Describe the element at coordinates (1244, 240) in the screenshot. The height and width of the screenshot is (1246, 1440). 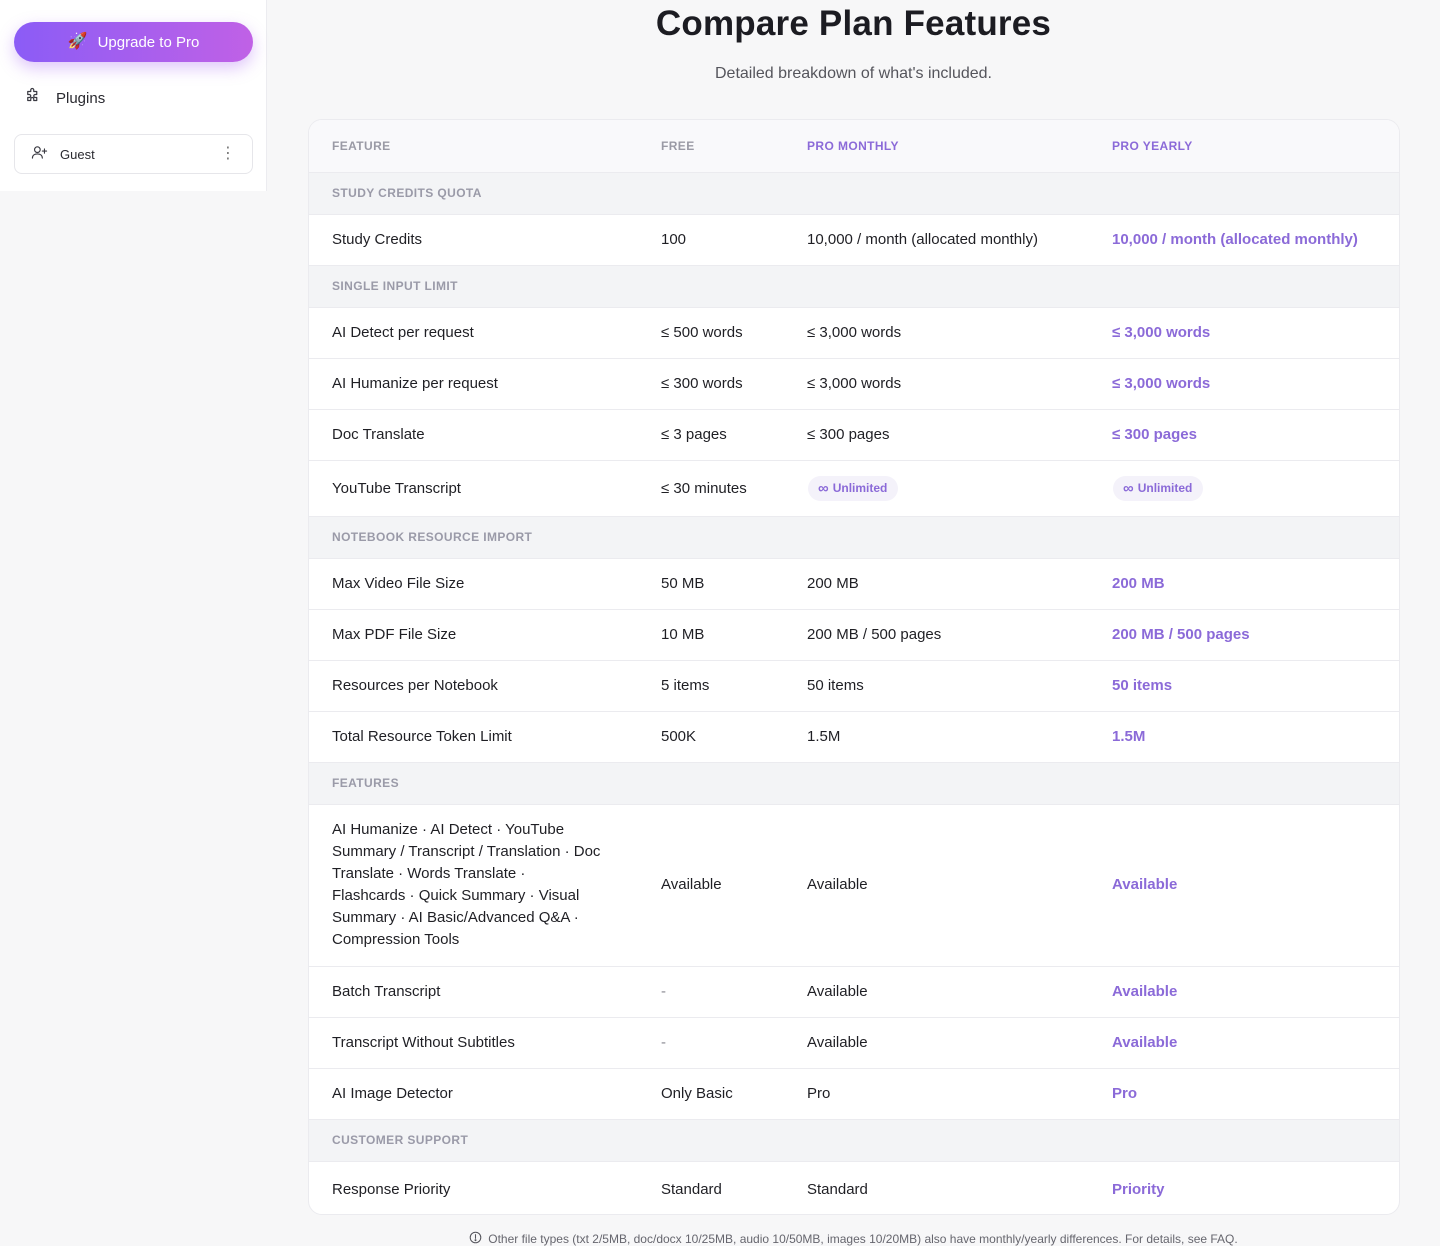
I see `pro-yearly-cell: 10,000 / month (allocated monthly)` at that location.